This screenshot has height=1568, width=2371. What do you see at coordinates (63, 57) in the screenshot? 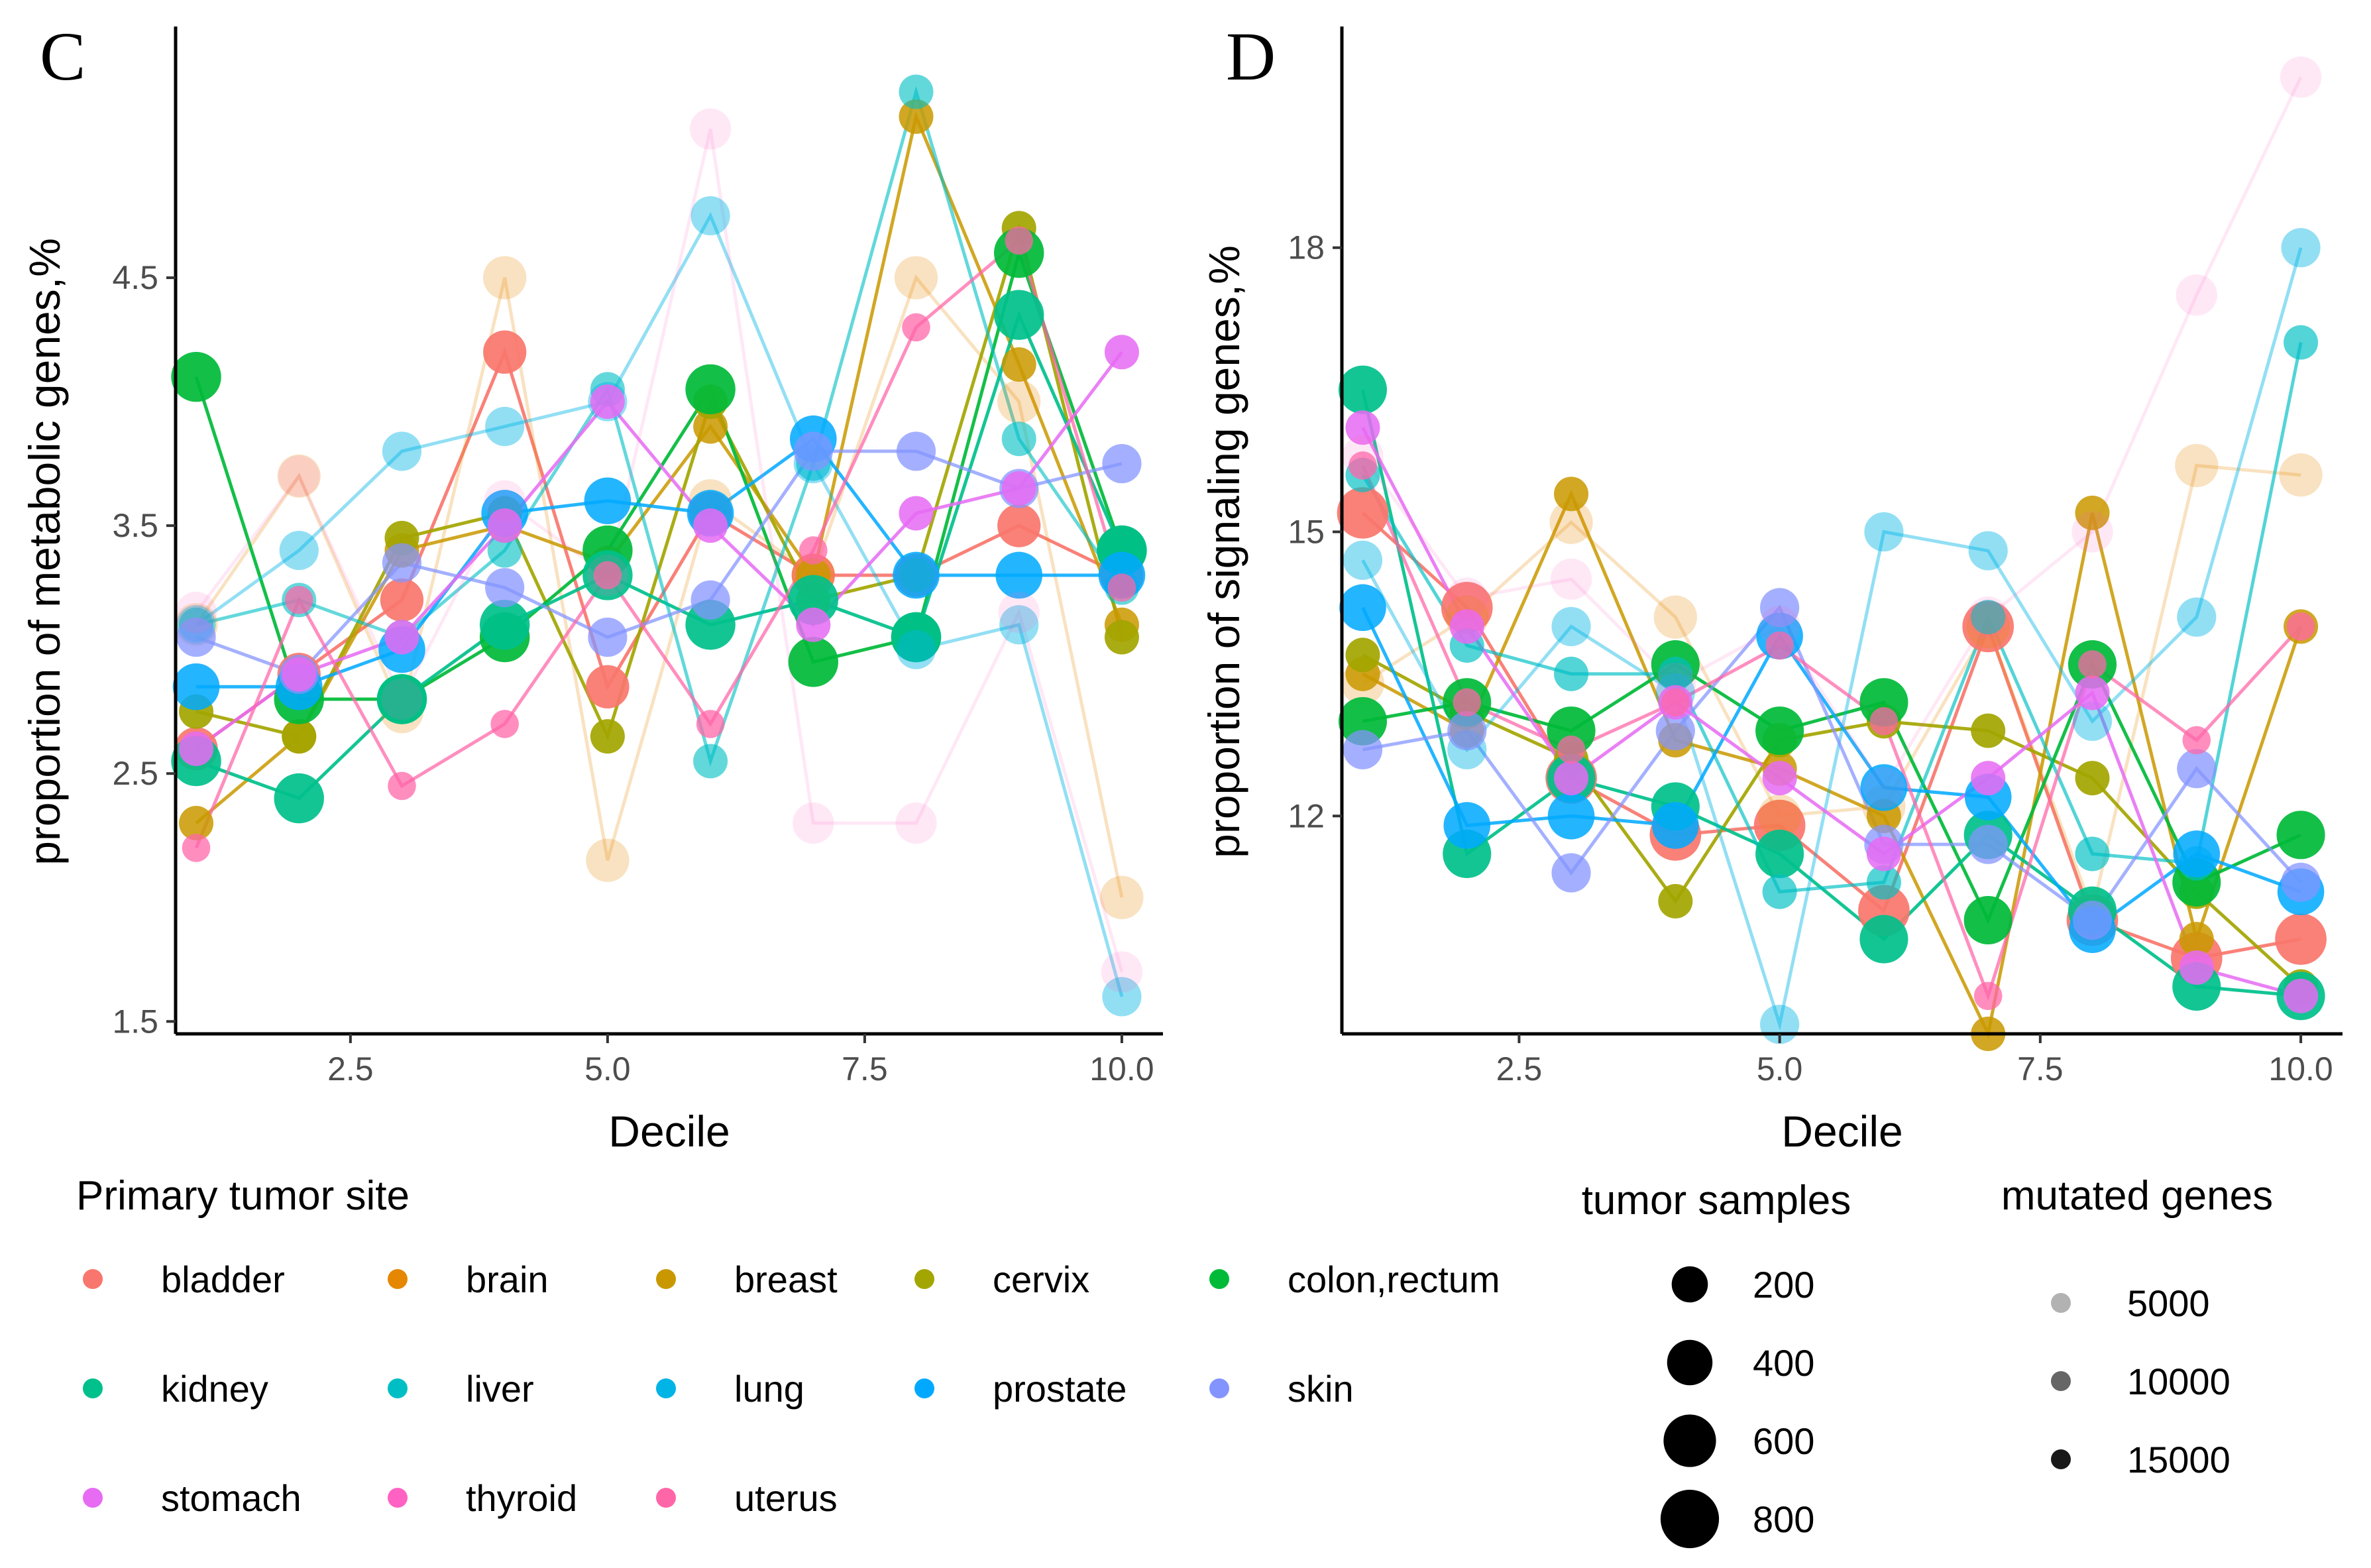
I see `panel-letter: C` at bounding box center [63, 57].